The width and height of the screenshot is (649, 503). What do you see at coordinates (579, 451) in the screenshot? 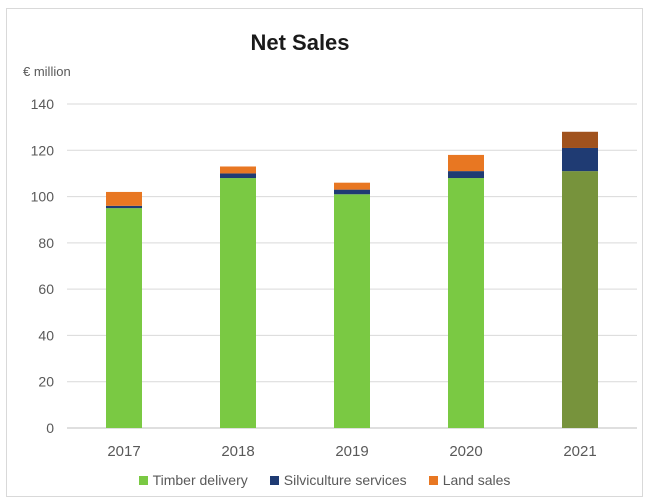
I see `x-tick-label: 2021` at bounding box center [579, 451].